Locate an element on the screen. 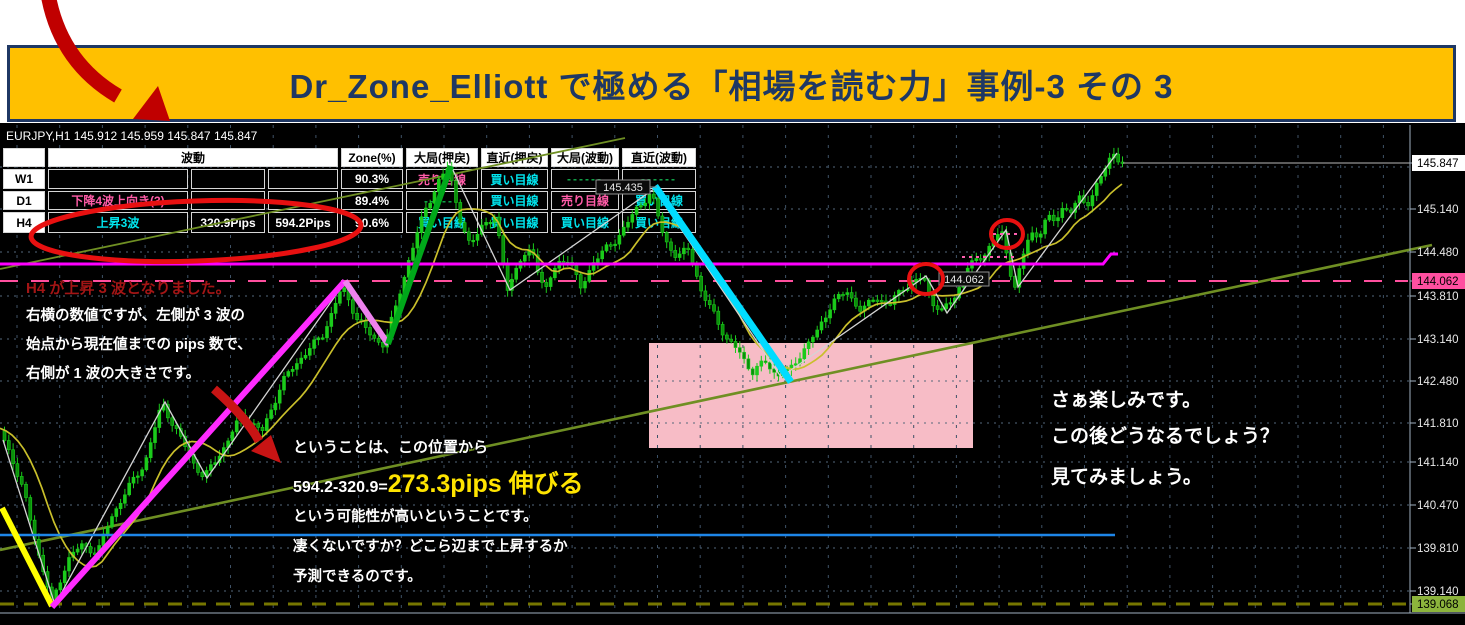  cell-d1-c2: 買い目線 is located at coordinates (514, 200).